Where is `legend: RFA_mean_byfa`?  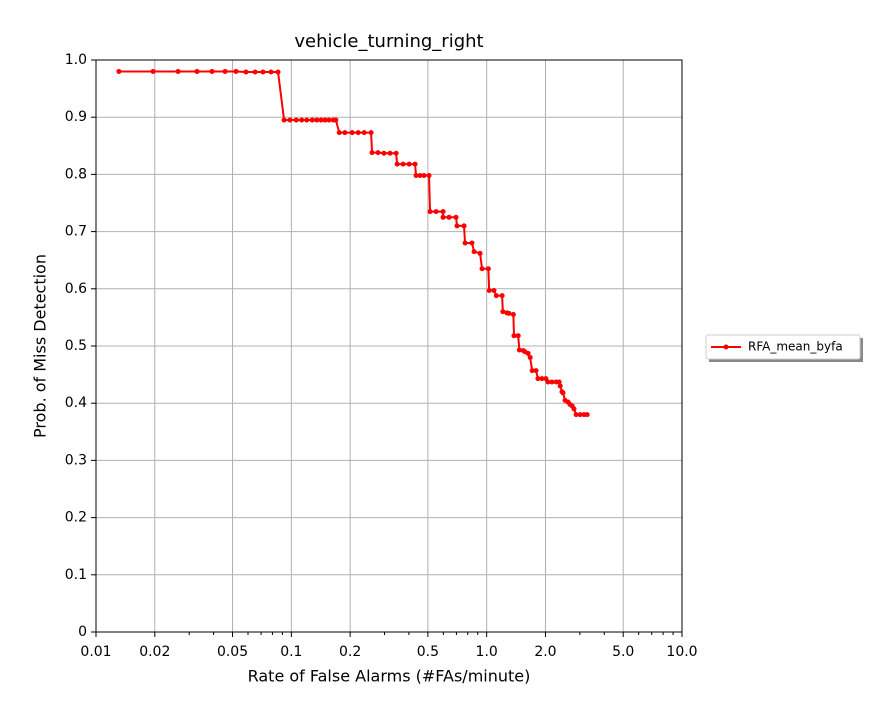
legend: RFA_mean_byfa is located at coordinates (784, 348).